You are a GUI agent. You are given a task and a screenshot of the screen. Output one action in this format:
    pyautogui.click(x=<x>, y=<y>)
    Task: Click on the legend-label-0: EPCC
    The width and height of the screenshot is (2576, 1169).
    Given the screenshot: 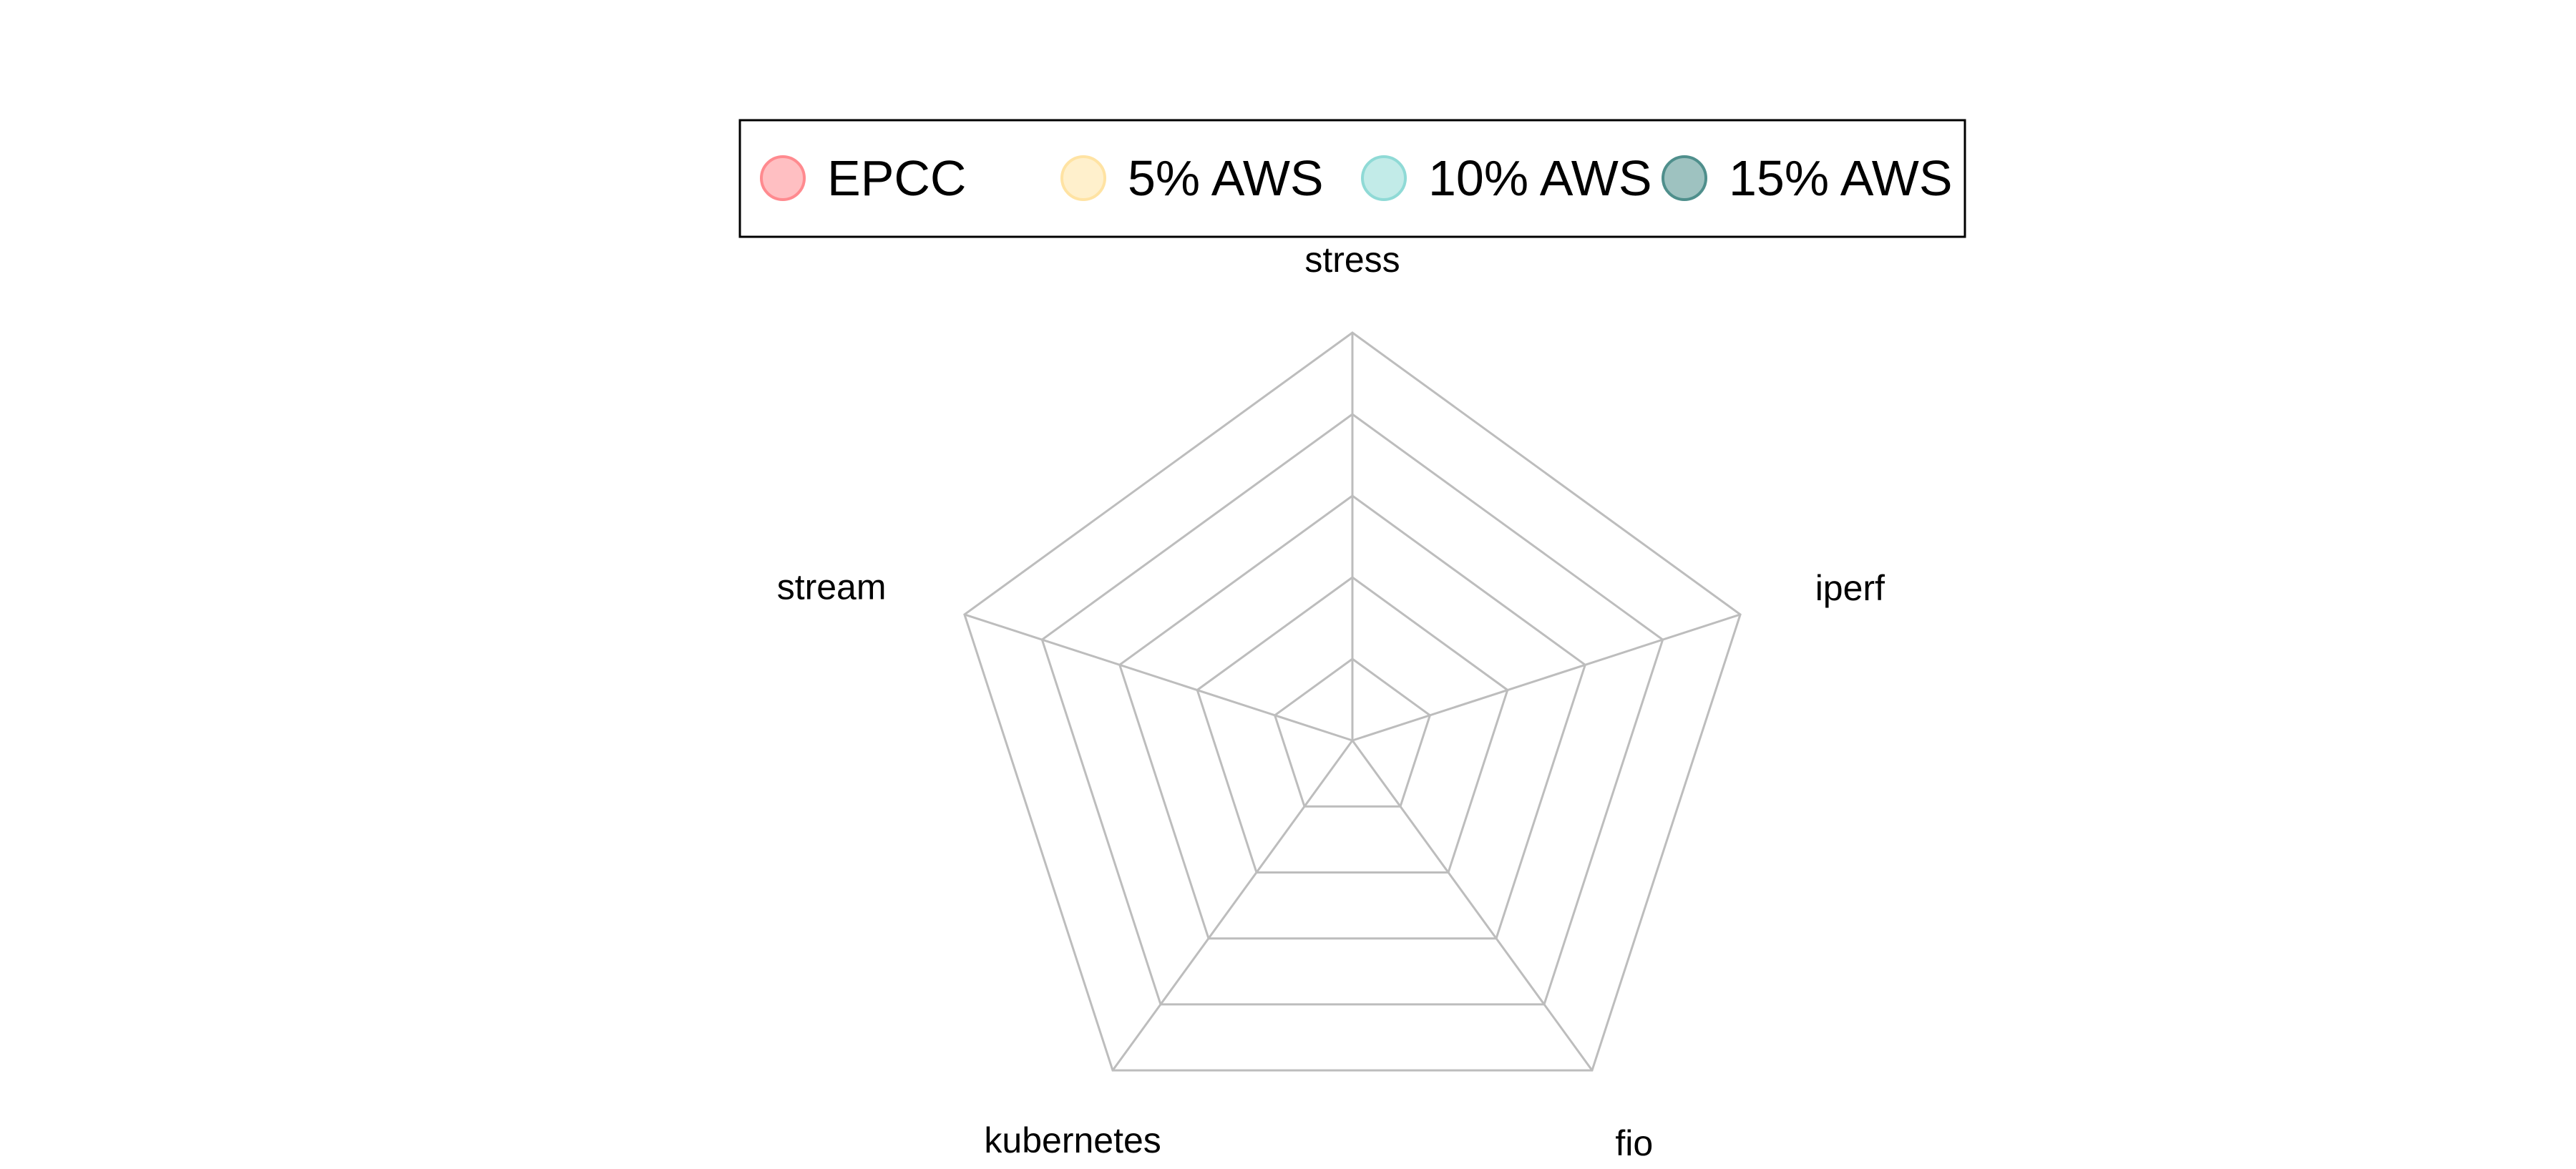 What is the action you would take?
    pyautogui.click(x=896, y=178)
    